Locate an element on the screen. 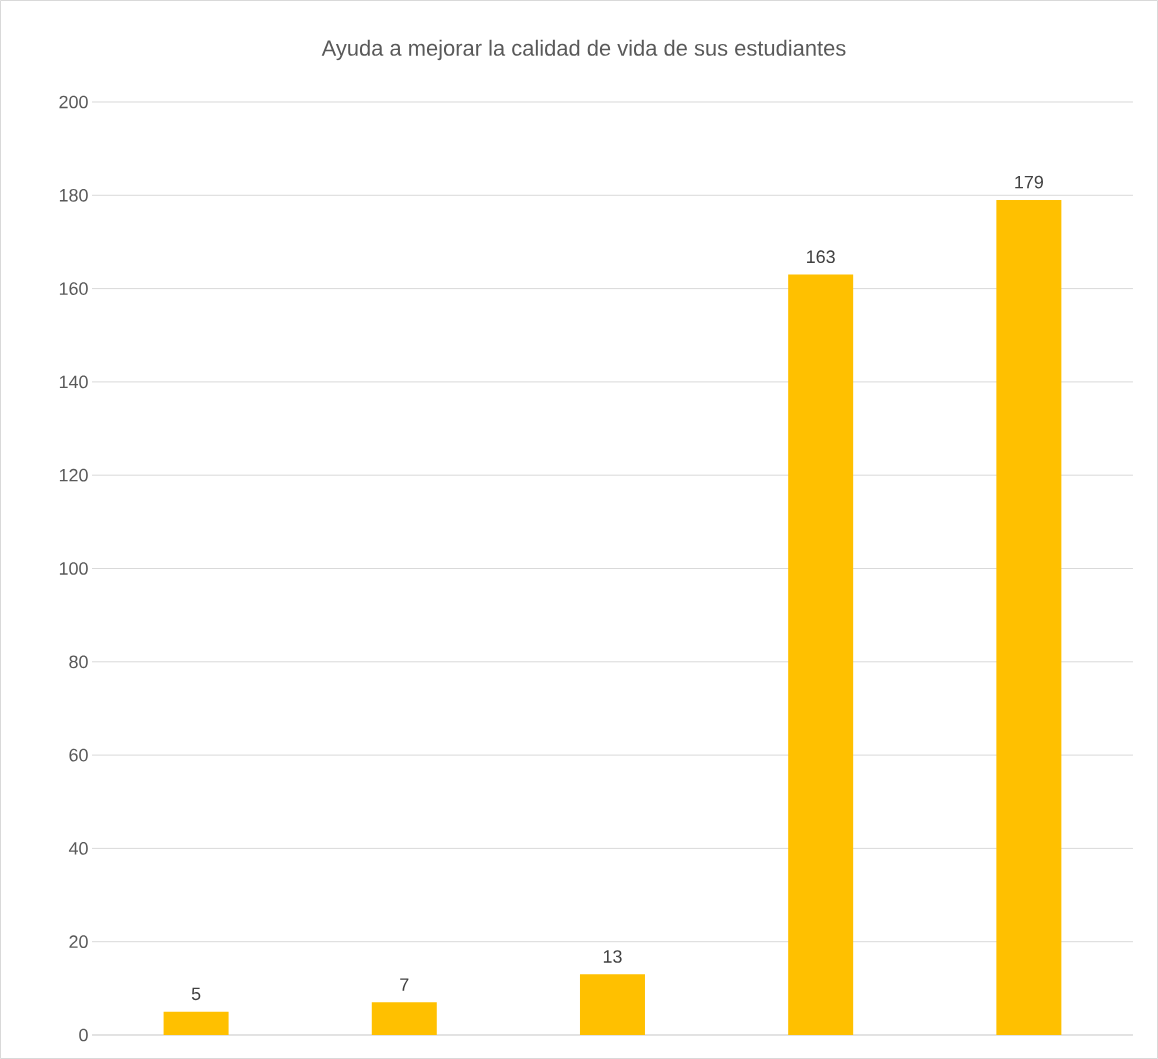 This screenshot has width=1158, height=1059. chart-title: Ayuda a mejorar la calidad de vida de sus estudiantes is located at coordinates (583, 50).